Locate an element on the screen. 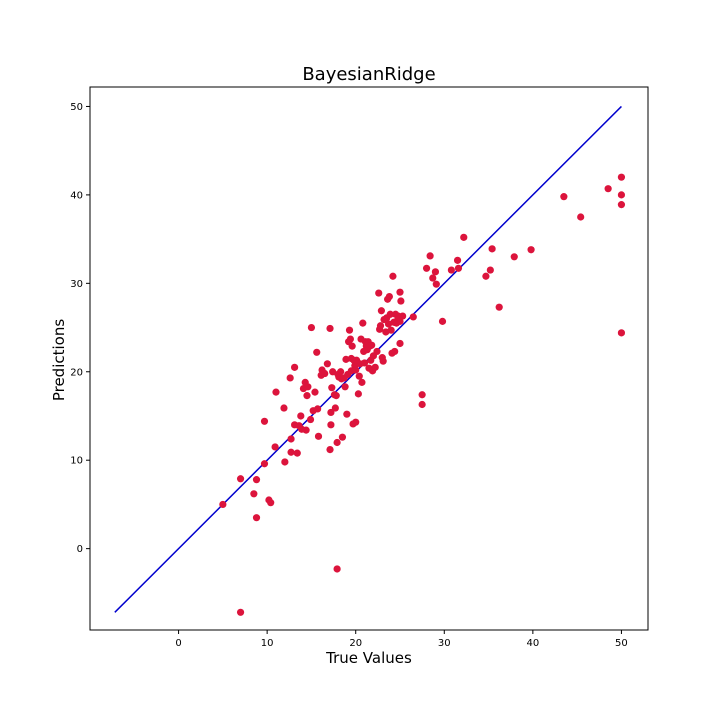 The image size is (720, 720). y-tick-label: 50 is located at coordinates (76, 107).